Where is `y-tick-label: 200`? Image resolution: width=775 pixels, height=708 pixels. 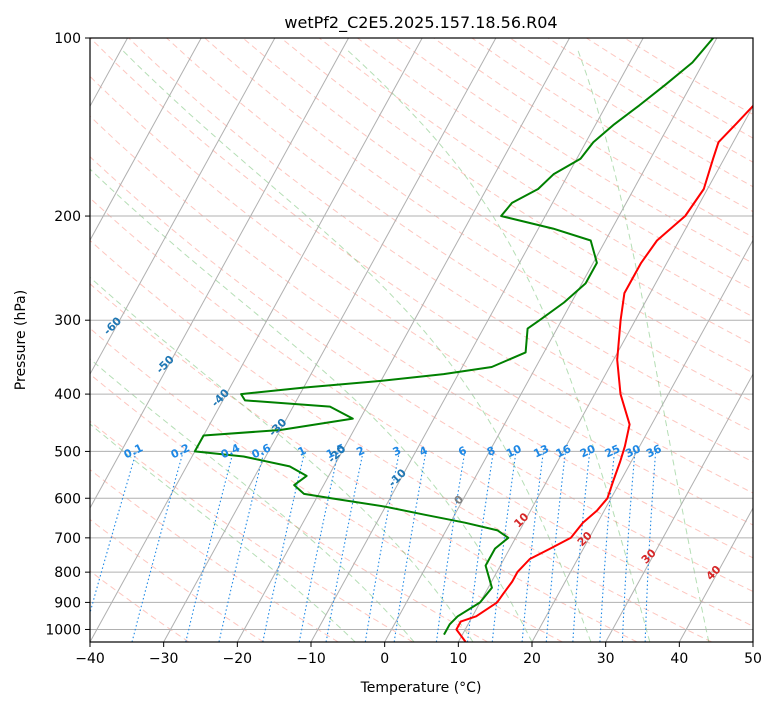
y-tick-label: 200 is located at coordinates (67, 217).